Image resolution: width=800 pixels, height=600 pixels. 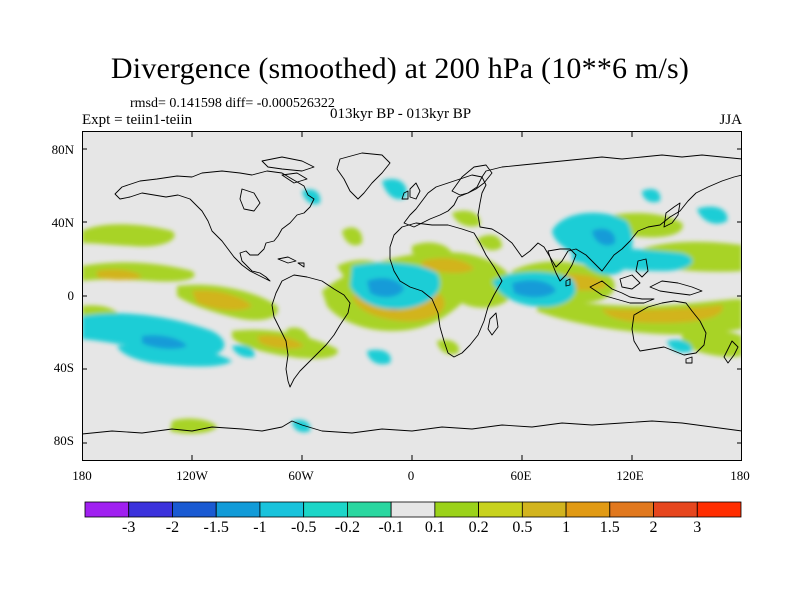 I want to click on asia-coast, so click(x=609, y=213).